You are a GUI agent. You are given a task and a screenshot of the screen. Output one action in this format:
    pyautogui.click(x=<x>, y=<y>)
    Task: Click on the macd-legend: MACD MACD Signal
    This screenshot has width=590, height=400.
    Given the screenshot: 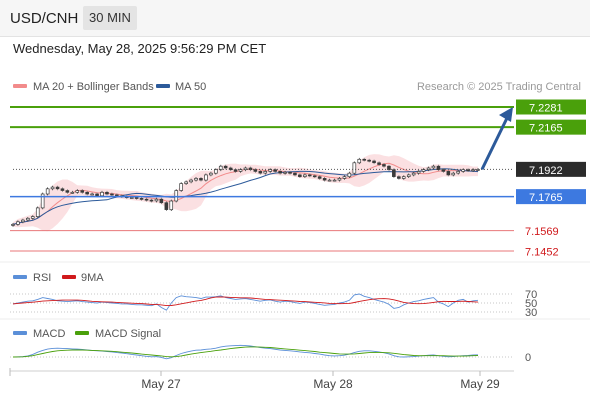 What is the action you would take?
    pyautogui.click(x=87, y=334)
    